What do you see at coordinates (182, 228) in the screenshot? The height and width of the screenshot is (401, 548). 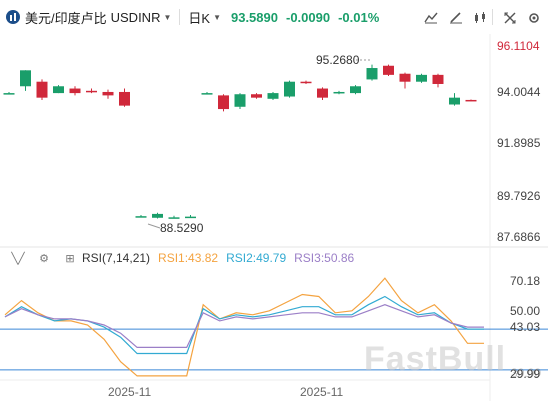 I see `low-price-annotation: 88.5290` at bounding box center [182, 228].